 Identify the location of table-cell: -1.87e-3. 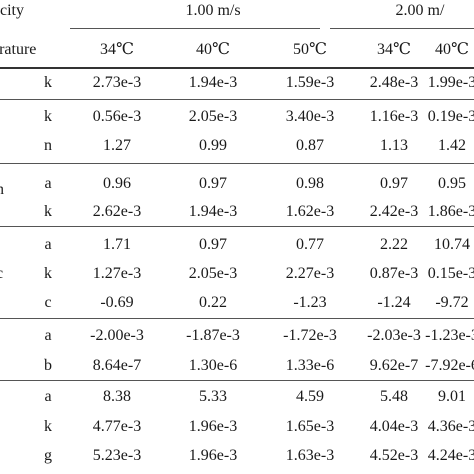
(213, 335).